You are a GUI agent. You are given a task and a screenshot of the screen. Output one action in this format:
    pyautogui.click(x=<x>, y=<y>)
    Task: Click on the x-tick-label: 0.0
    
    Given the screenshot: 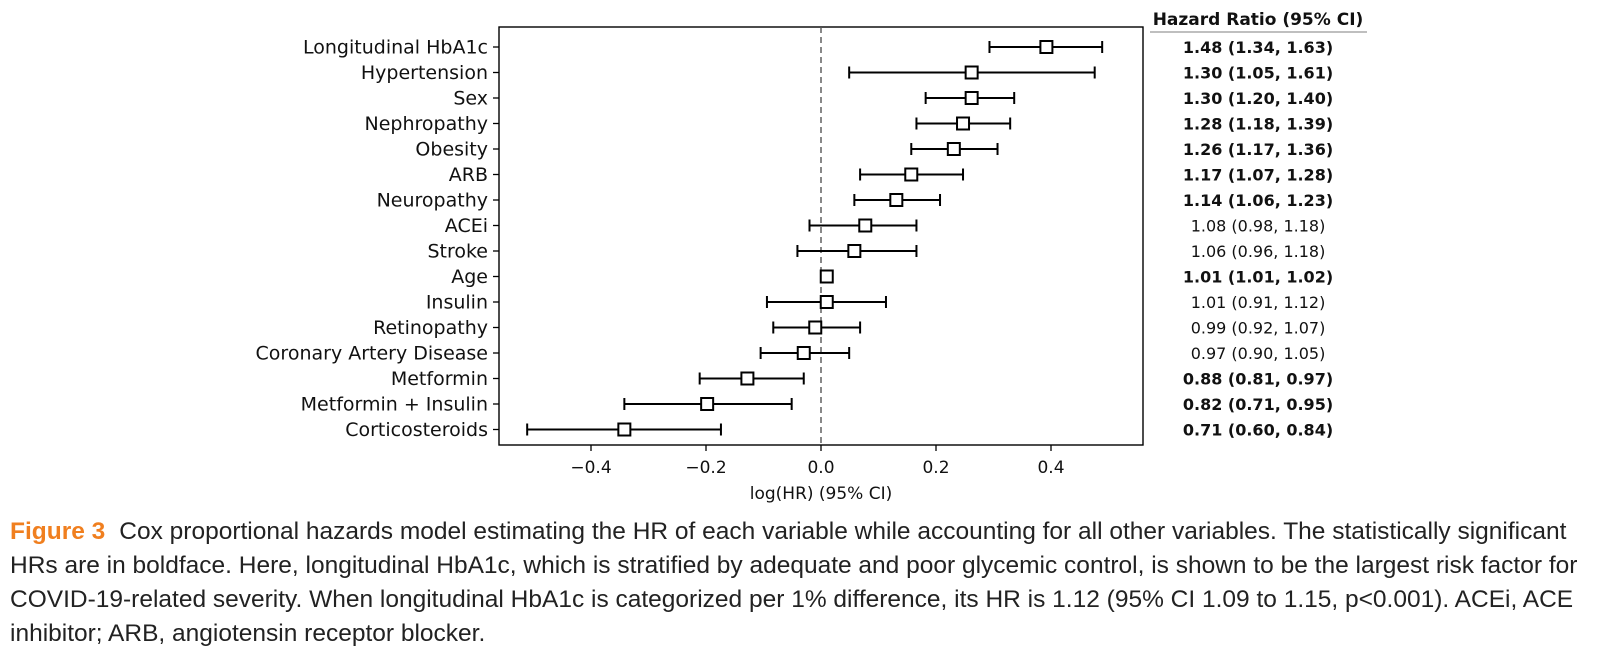 What is the action you would take?
    pyautogui.click(x=820, y=468)
    